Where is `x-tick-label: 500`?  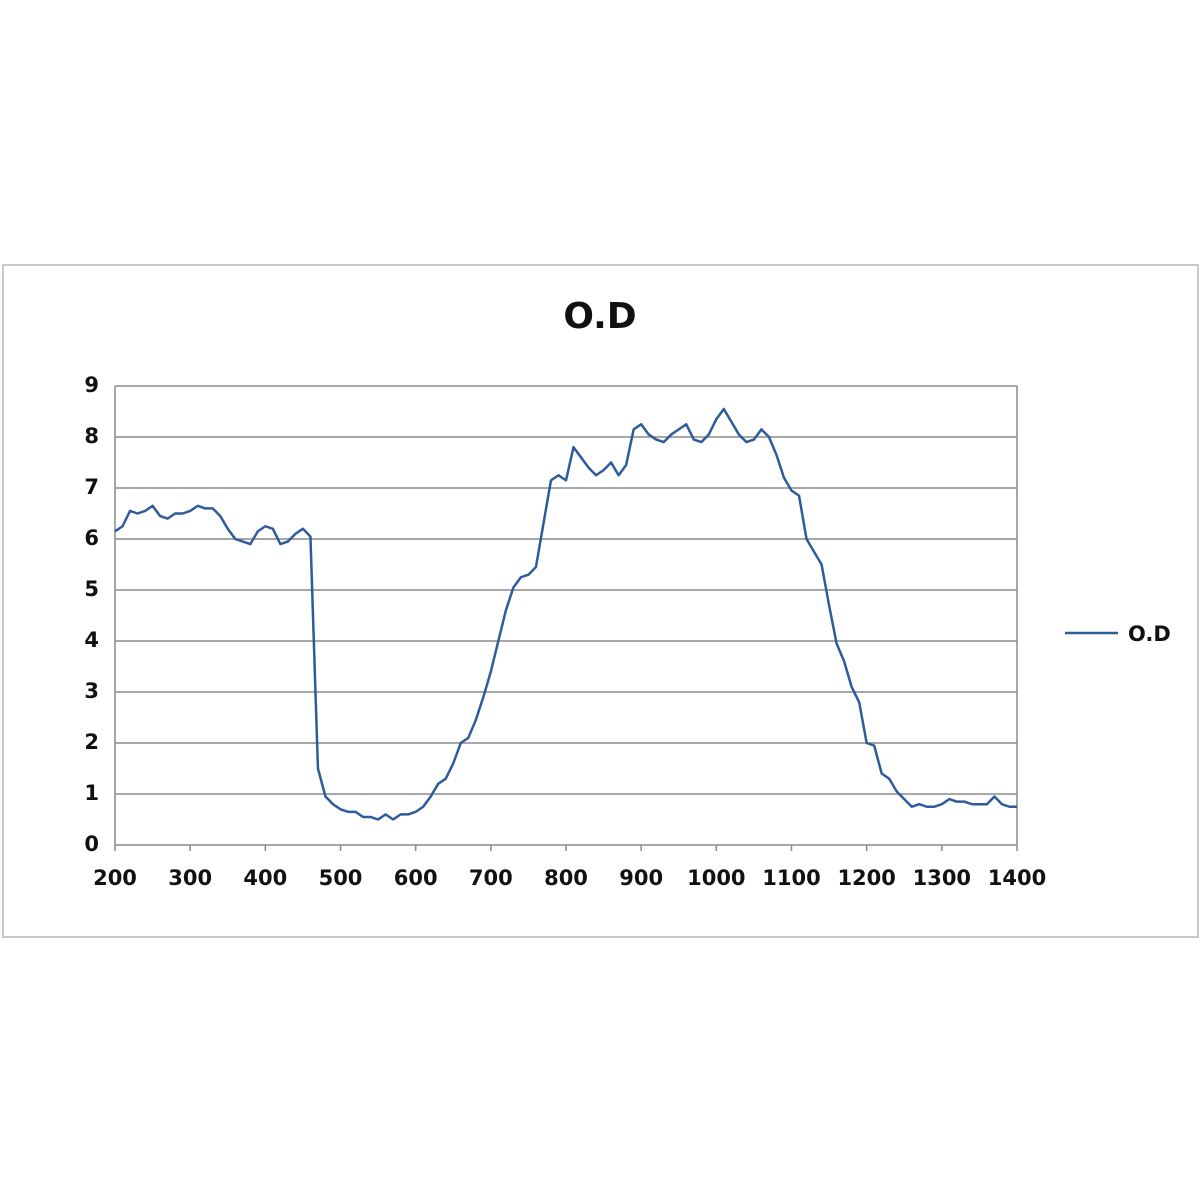
x-tick-label: 500 is located at coordinates (341, 878).